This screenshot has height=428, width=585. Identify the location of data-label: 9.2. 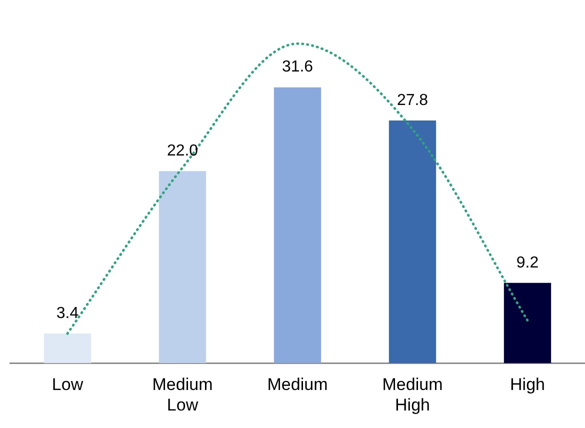
(527, 263).